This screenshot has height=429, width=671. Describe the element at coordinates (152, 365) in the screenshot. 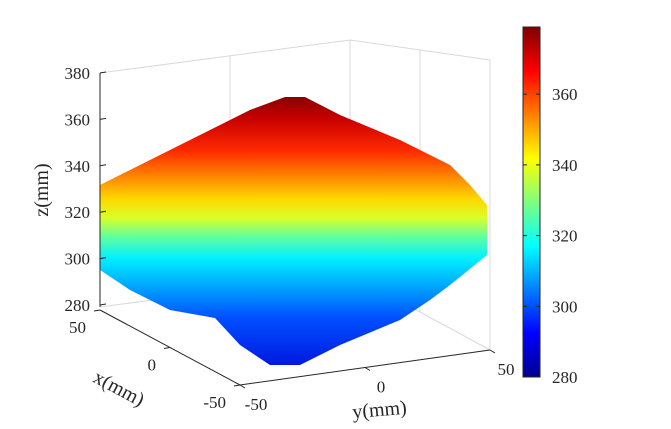

I see `x-tick-label: 0` at that location.